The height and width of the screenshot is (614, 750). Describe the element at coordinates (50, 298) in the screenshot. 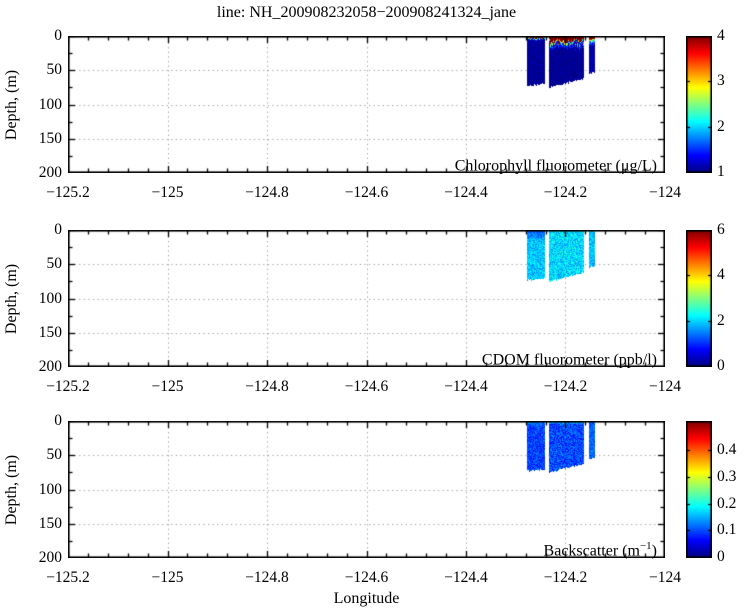

I see `cdom-y-tick-label: 100` at that location.